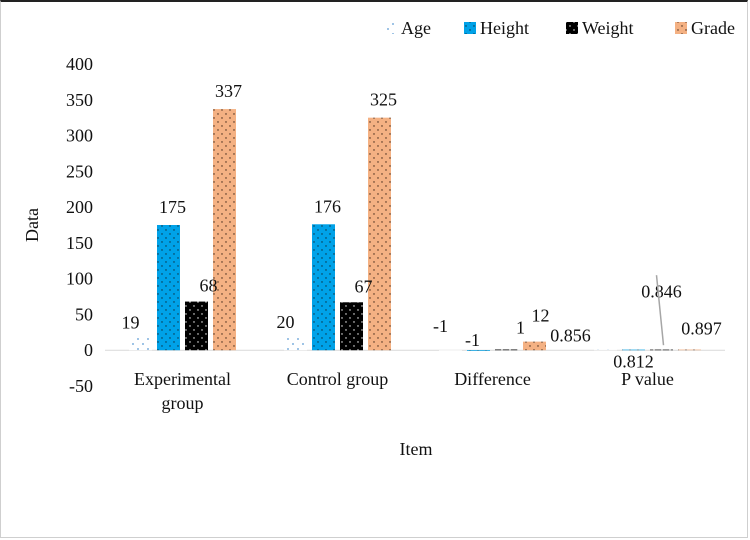 Image resolution: width=750 pixels, height=540 pixels. What do you see at coordinates (79, 279) in the screenshot?
I see `y-tick-label: 100` at bounding box center [79, 279].